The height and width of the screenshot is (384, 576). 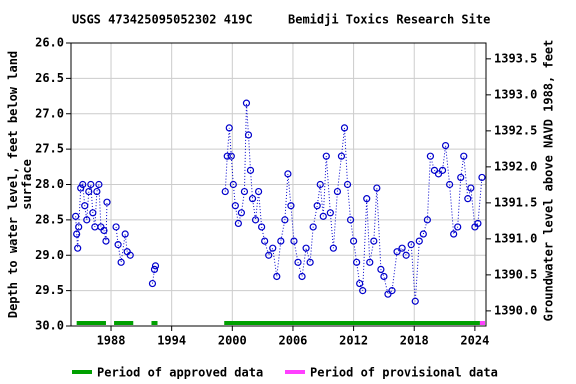 I want to click on chart-title: USGS 473425095052302 419C, so click(x=162, y=20).